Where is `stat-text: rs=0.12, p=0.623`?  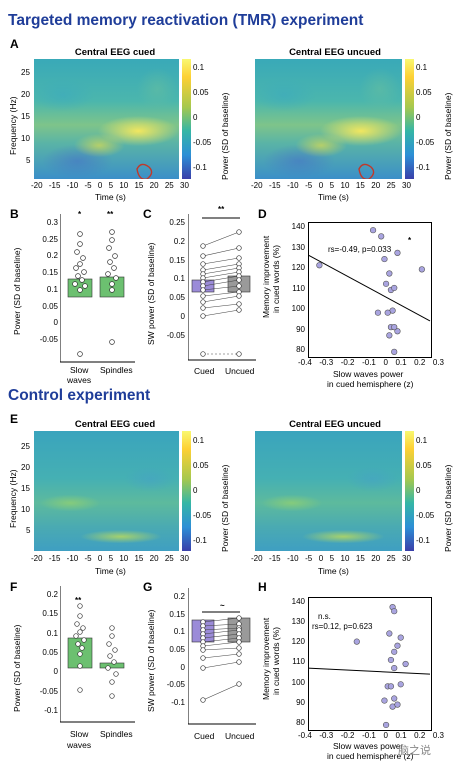
stat-text: rs=0.12, p=0.623 is located at coordinates (342, 626).